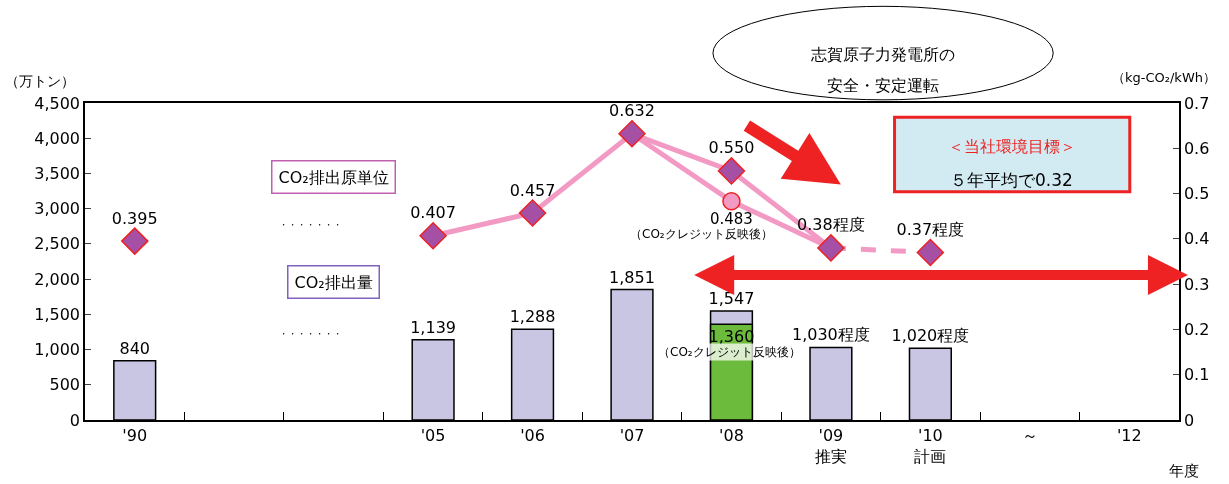  What do you see at coordinates (731, 148) in the screenshot?
I see `data-label: 0.550` at bounding box center [731, 148].